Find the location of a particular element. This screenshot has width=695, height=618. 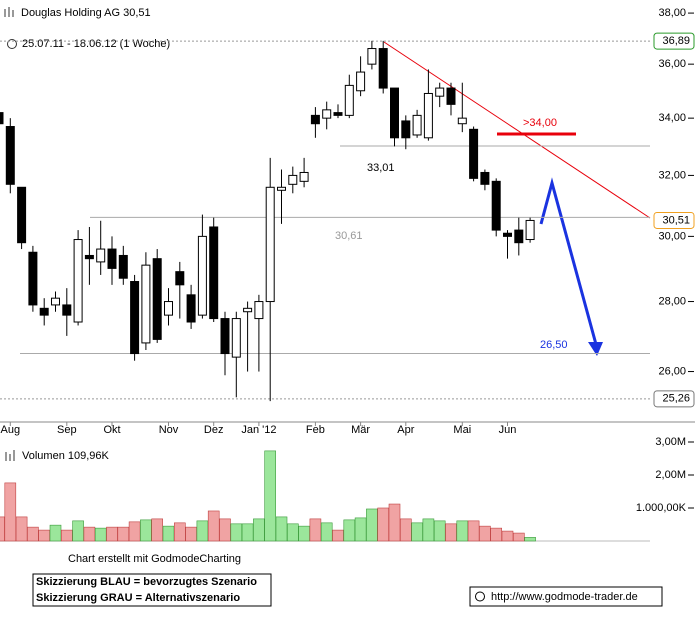

marker-label: 30,51 is located at coordinates (676, 220).